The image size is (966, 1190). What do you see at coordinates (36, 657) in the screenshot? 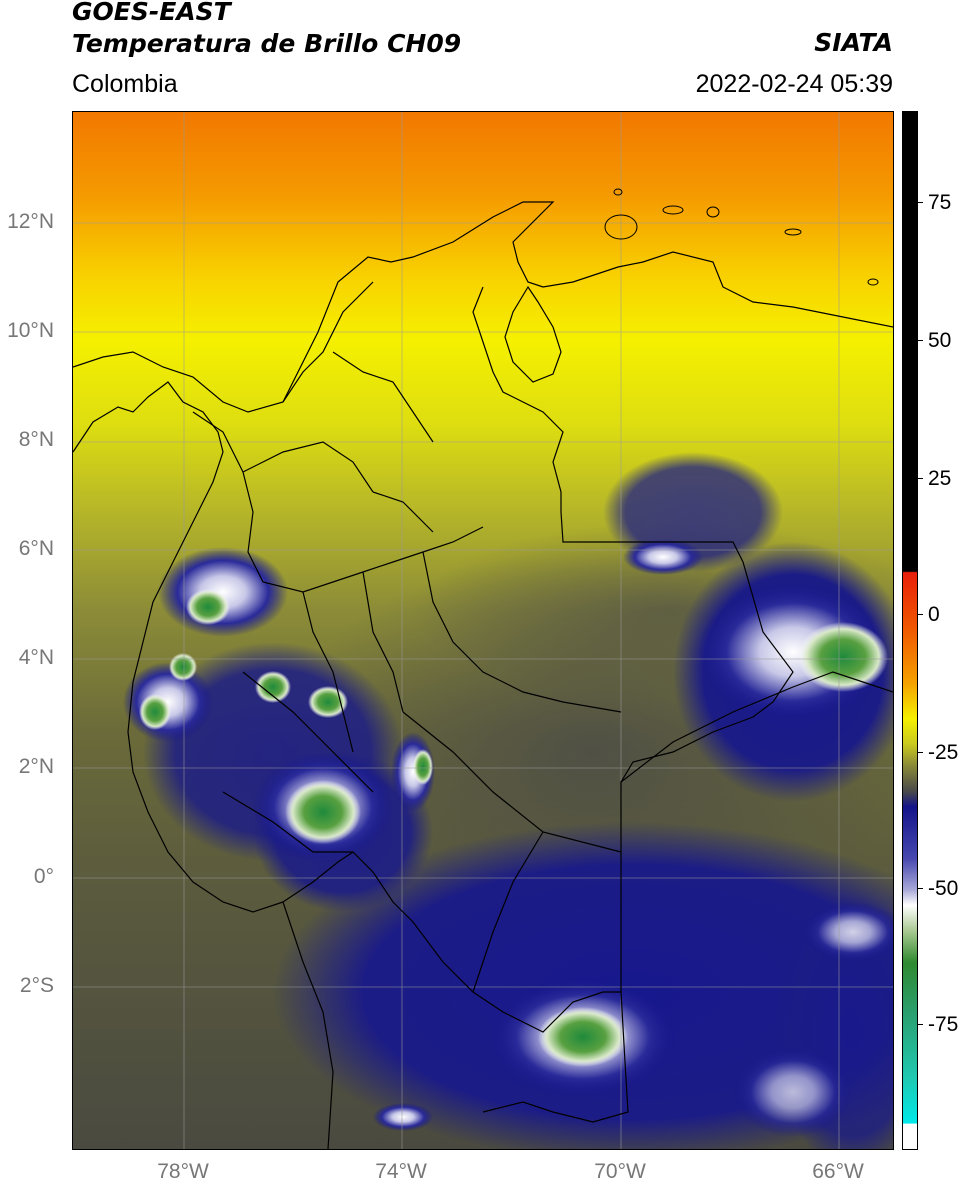
I see `lat-label-4n: 4°N` at bounding box center [36, 657].